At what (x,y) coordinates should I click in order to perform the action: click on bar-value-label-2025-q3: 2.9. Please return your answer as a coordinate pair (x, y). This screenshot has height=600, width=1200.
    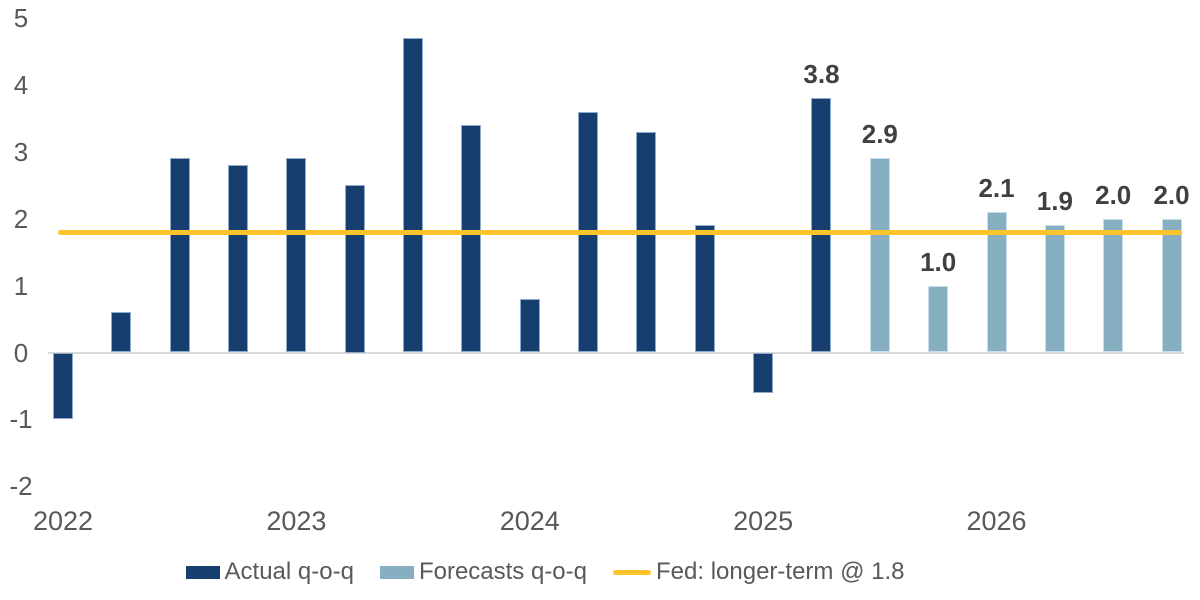
    Looking at the image, I should click on (879, 134).